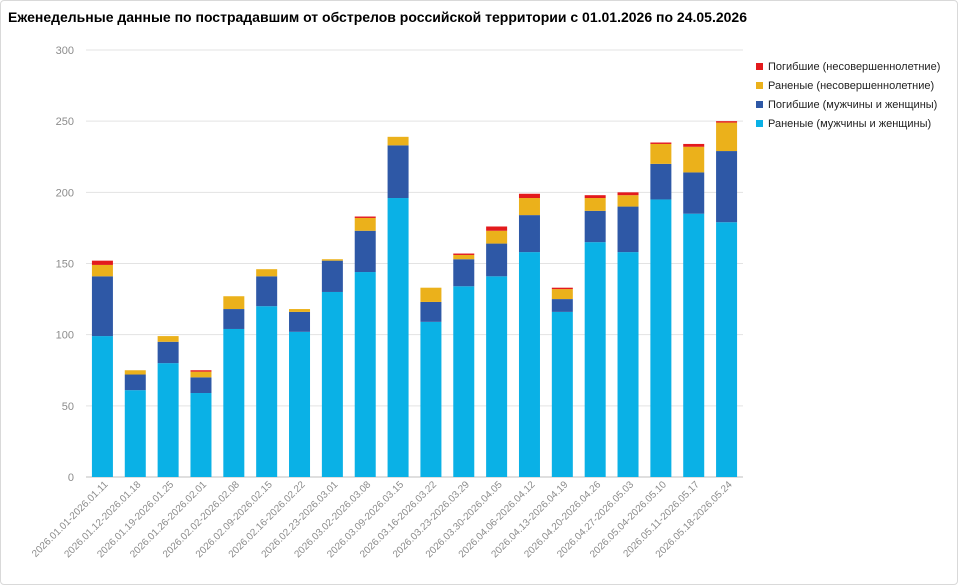 This screenshot has width=960, height=587. What do you see at coordinates (853, 104) in the screenshot?
I see `legend-label: Погибшие (мужчины и женщины)` at bounding box center [853, 104].